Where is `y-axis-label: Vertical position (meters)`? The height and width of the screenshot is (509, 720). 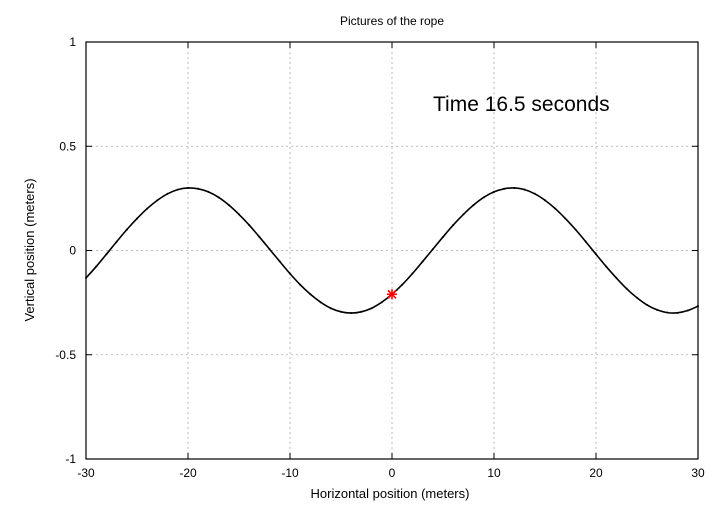
y-axis-label: Vertical position (meters) is located at coordinates (29, 249).